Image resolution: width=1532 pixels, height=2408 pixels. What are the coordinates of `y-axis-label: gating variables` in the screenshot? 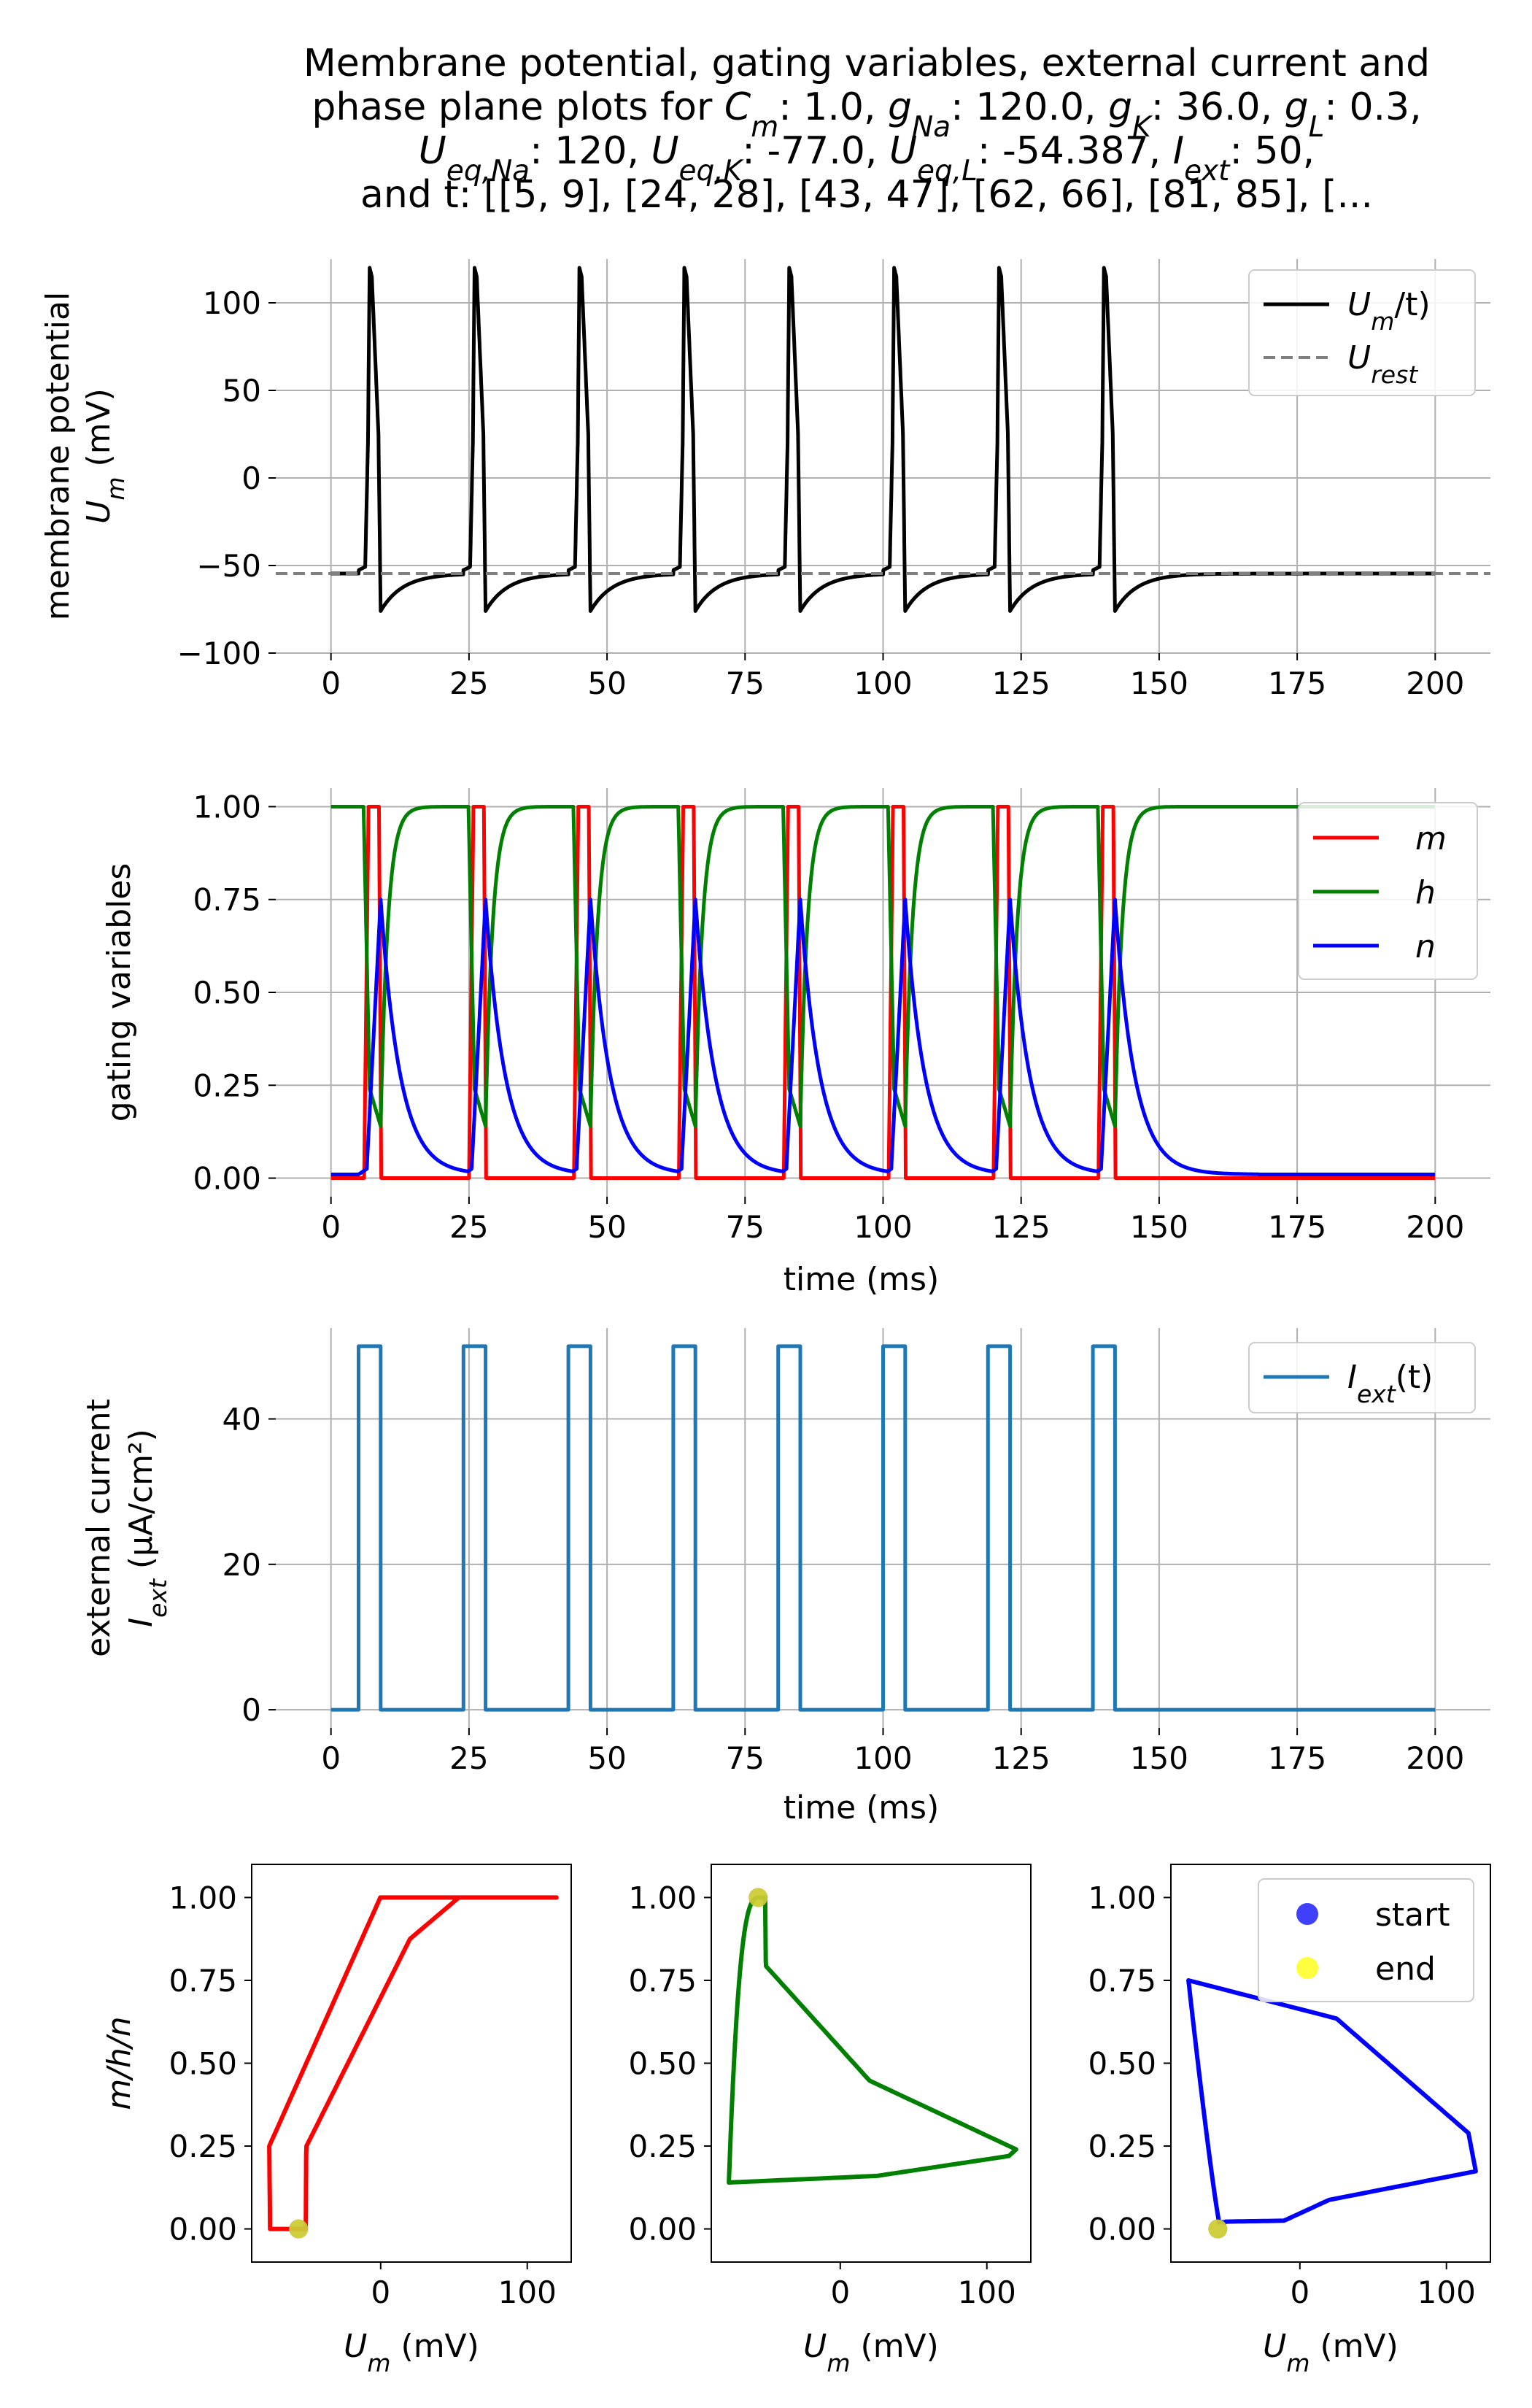 It's located at (120, 993).